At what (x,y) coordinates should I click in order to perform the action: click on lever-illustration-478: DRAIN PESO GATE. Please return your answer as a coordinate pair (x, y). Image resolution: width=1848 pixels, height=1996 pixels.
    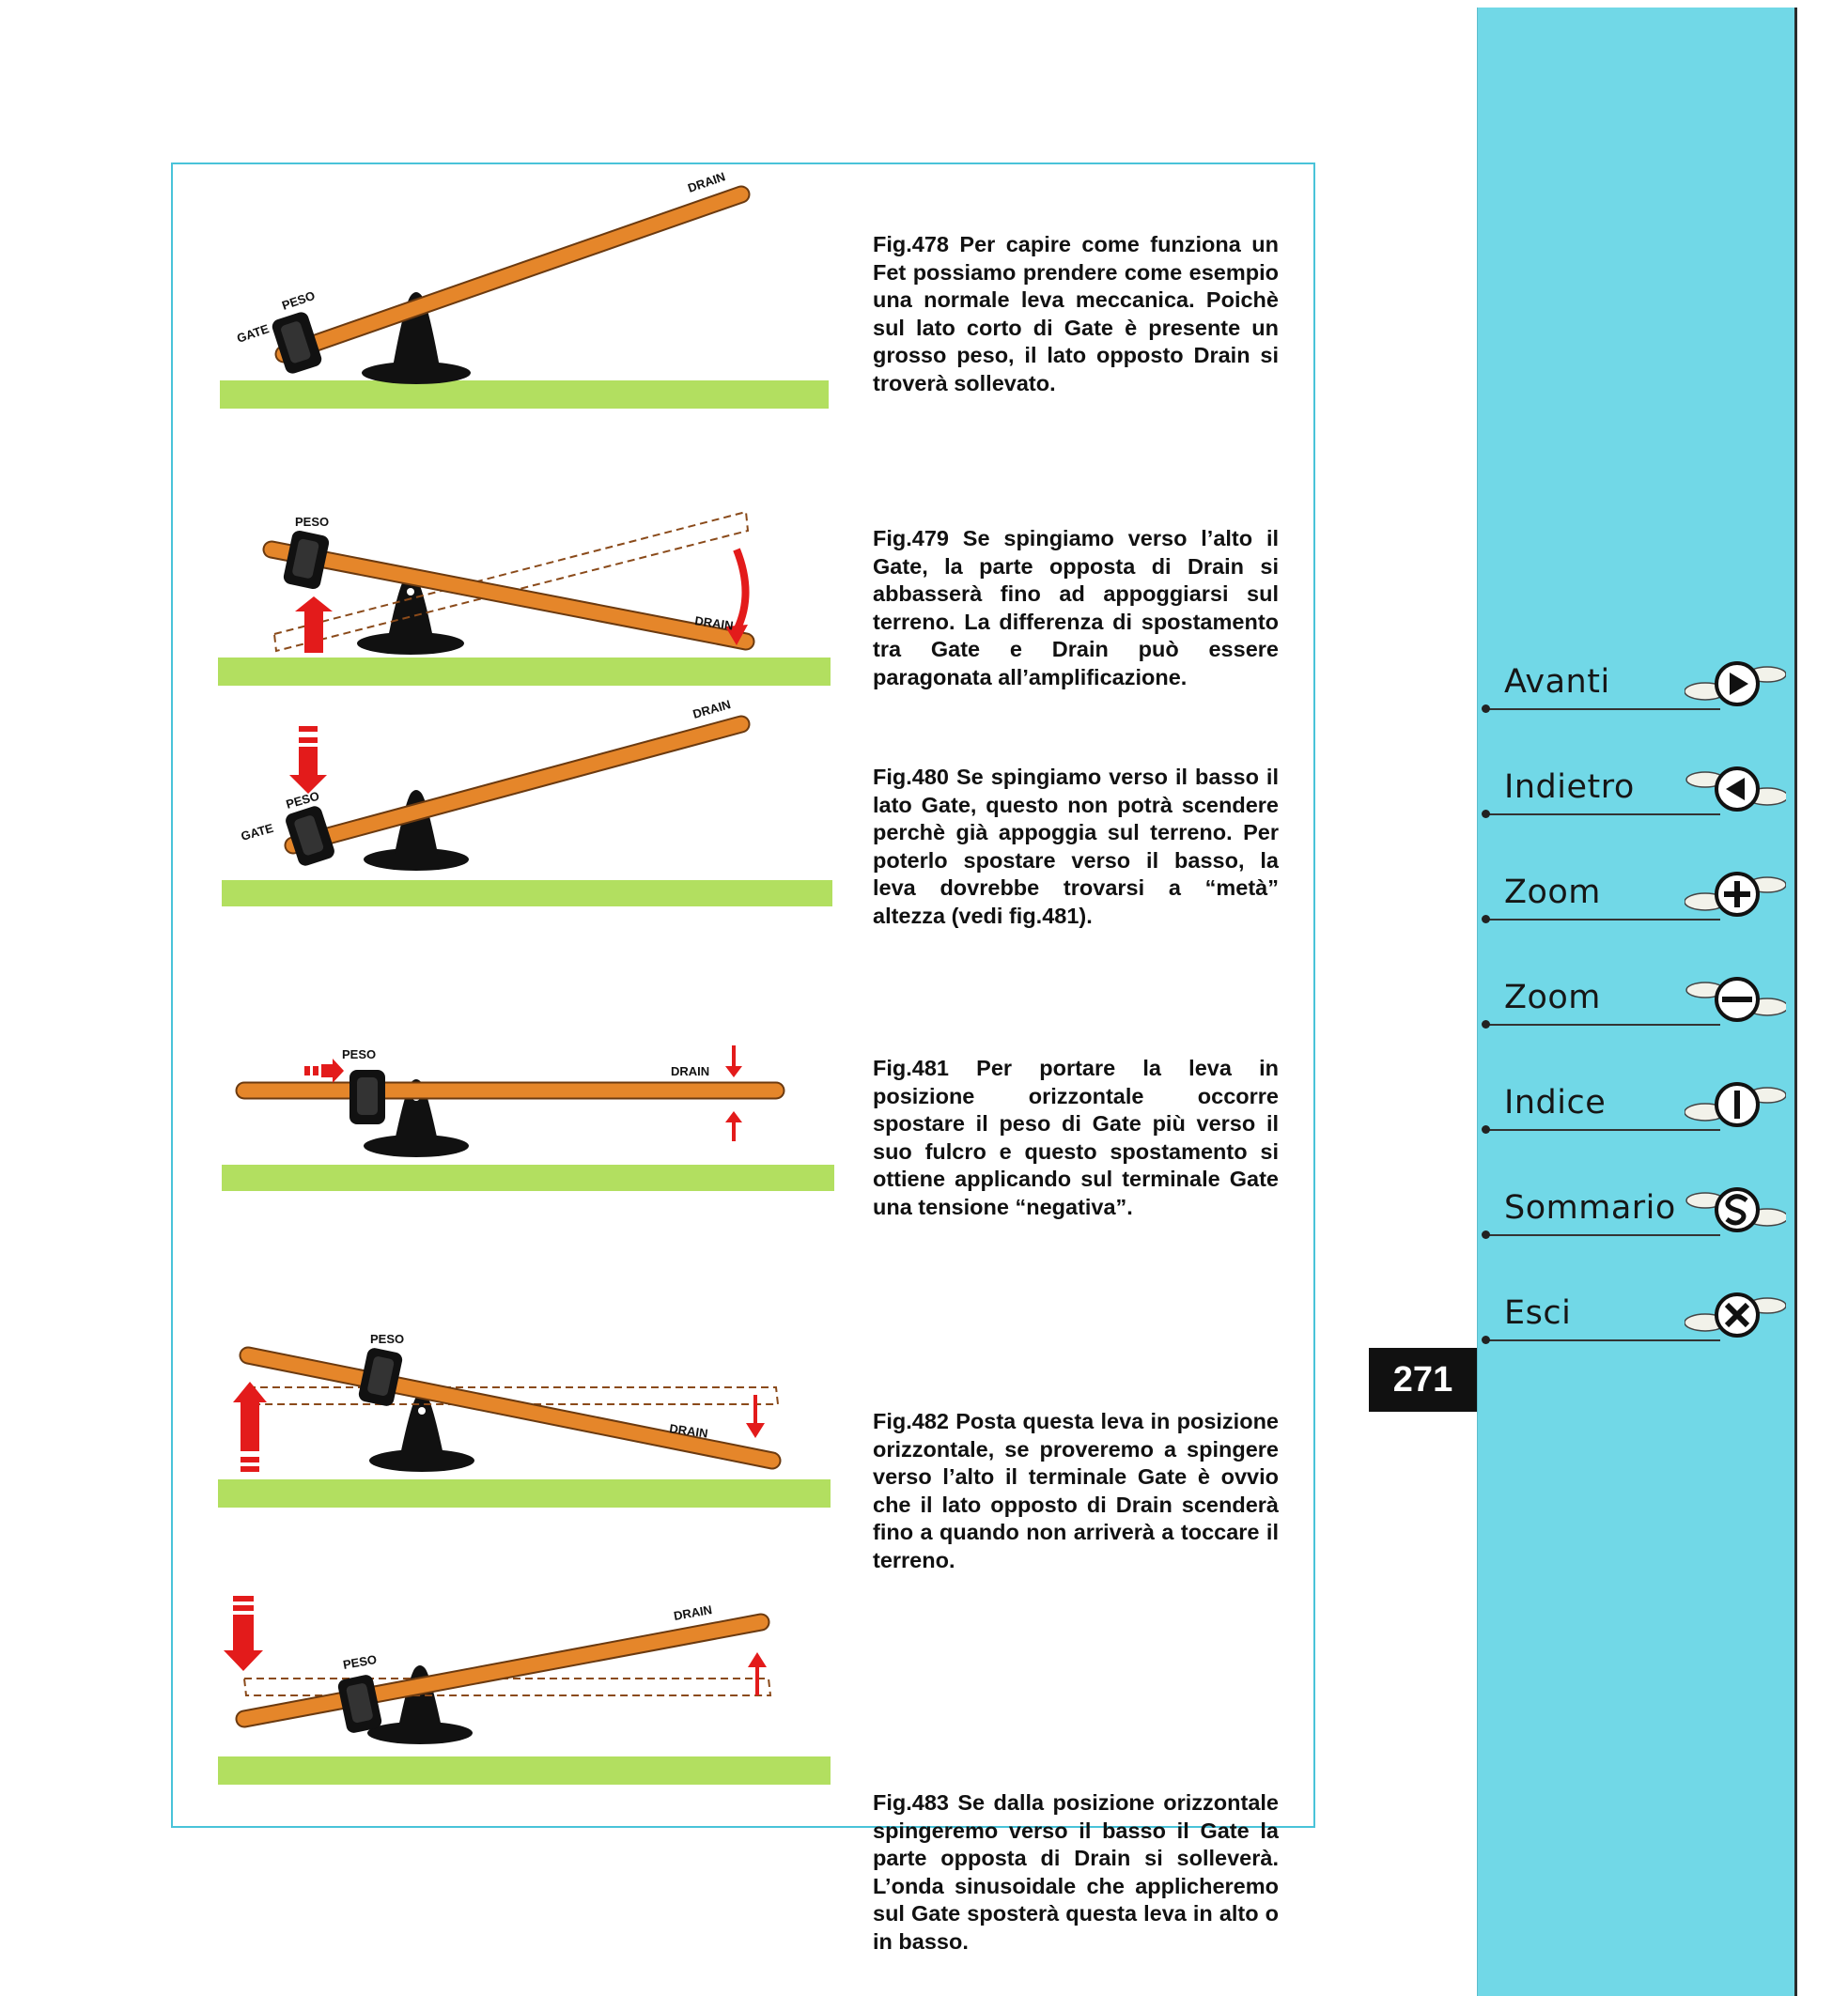
    Looking at the image, I should click on (524, 289).